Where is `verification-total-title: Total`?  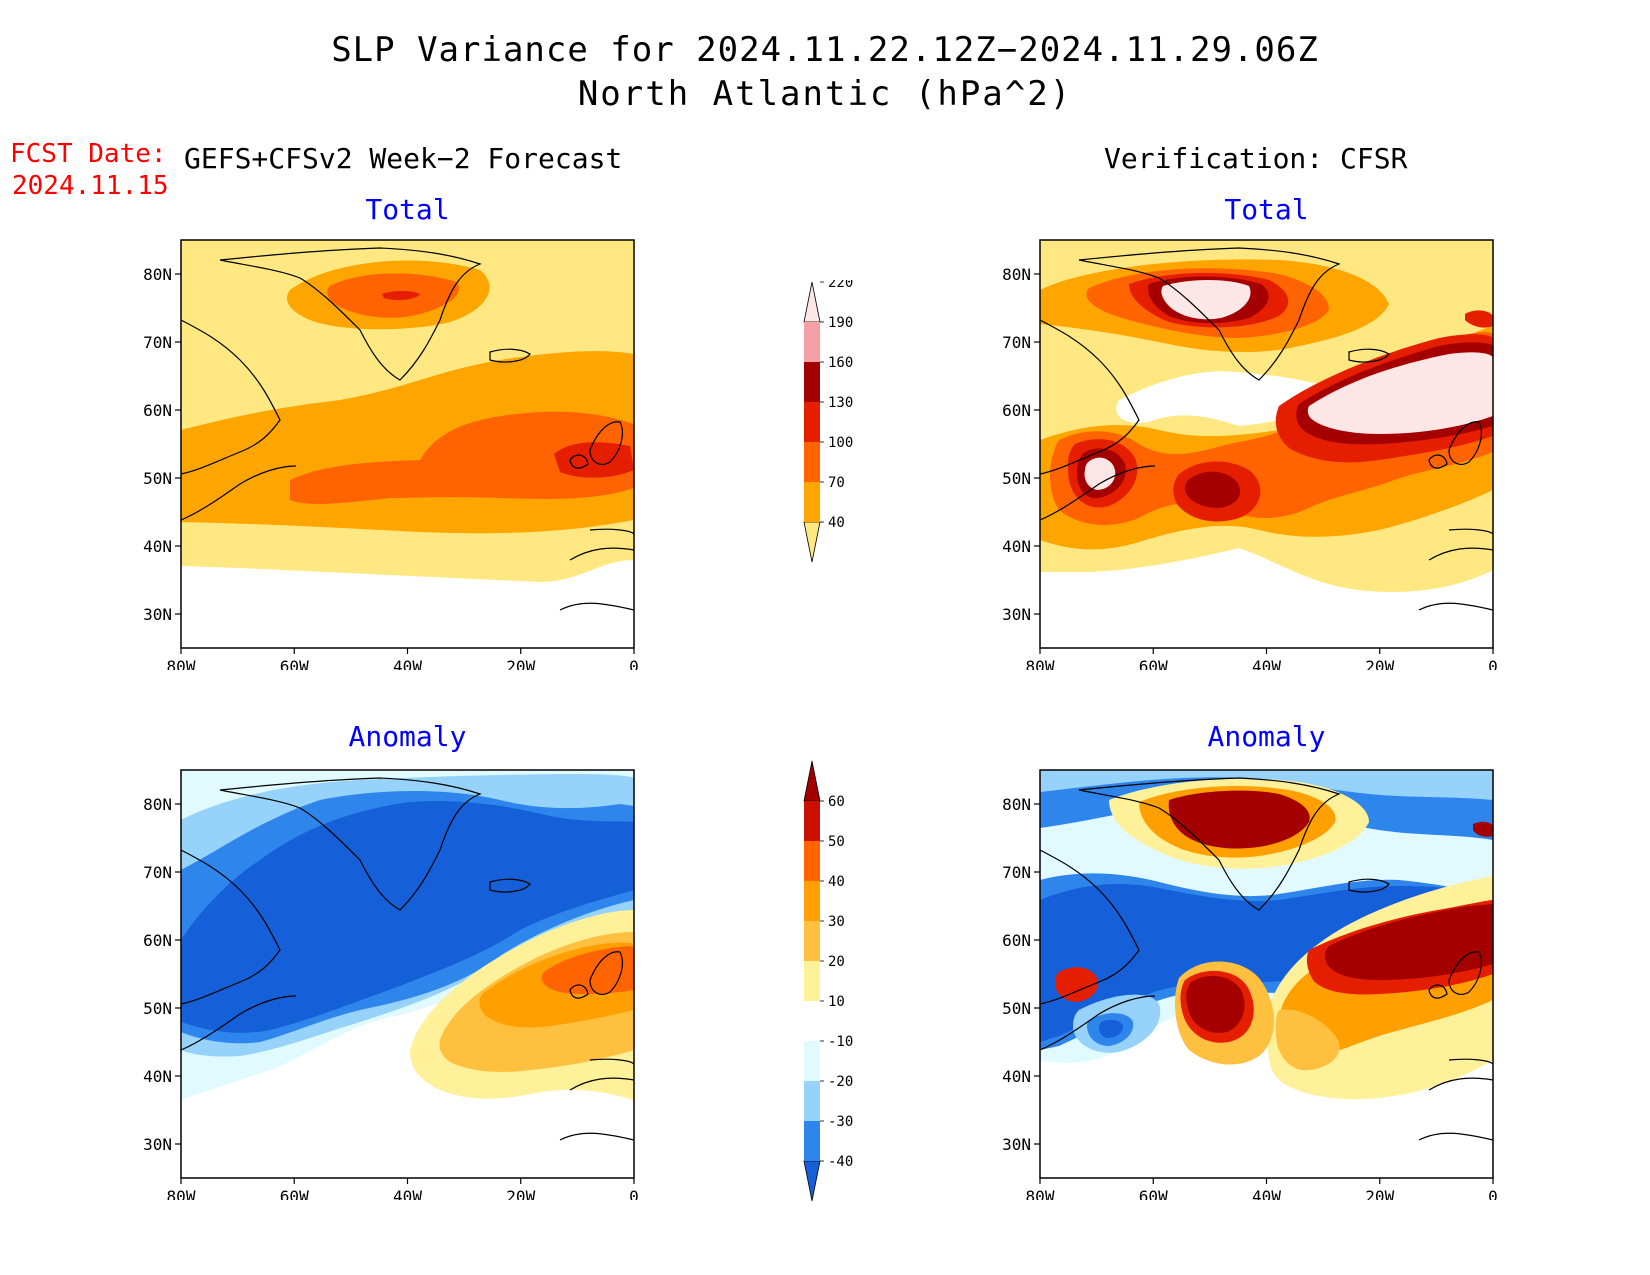 verification-total-title: Total is located at coordinates (1266, 209).